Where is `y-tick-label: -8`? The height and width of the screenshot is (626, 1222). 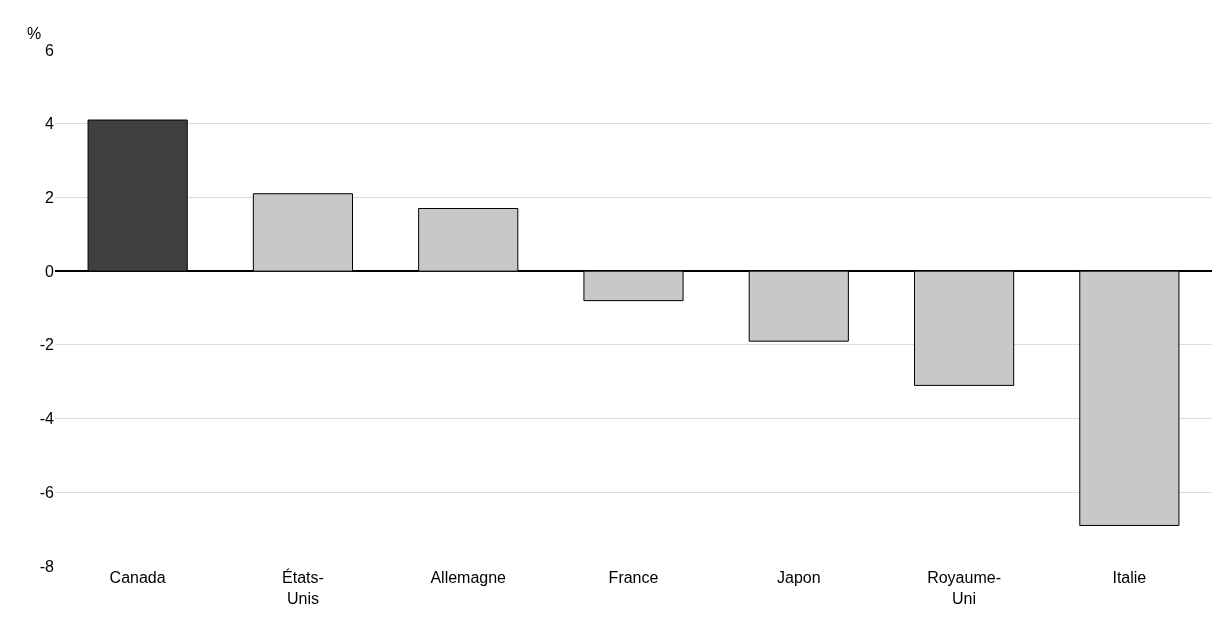 y-tick-label: -8 is located at coordinates (47, 566).